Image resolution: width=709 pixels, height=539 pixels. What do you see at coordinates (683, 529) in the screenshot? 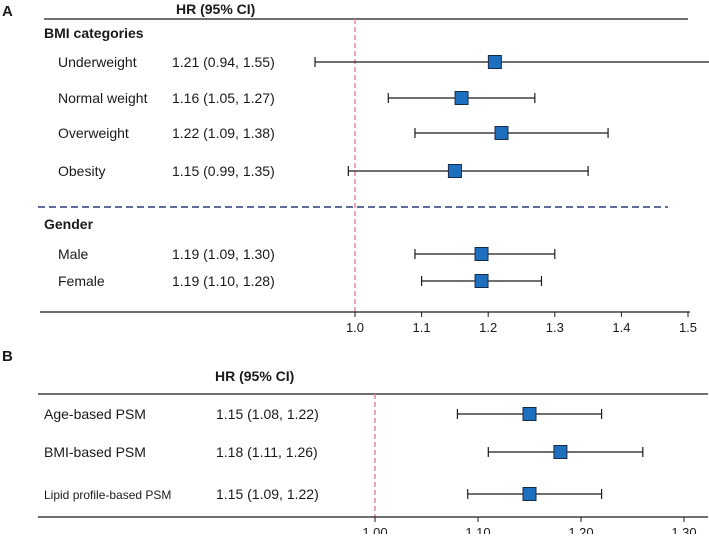
I see `x-tick-label: 1.30` at bounding box center [683, 529].